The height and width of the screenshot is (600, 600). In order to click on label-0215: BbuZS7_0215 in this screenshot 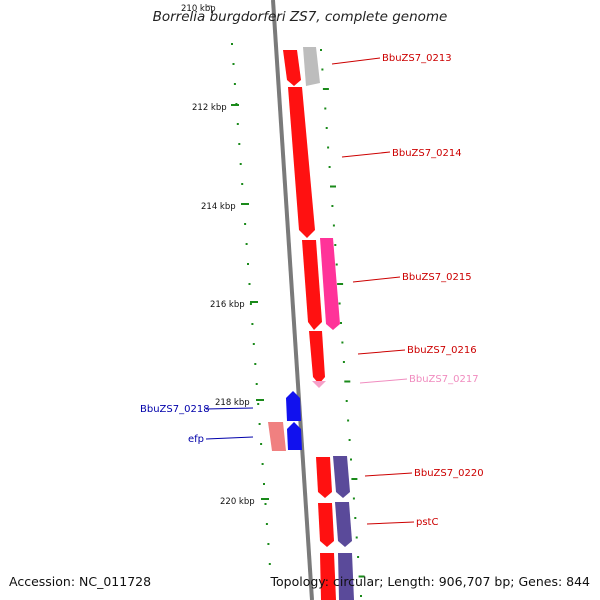, I will do `click(412, 277)`.